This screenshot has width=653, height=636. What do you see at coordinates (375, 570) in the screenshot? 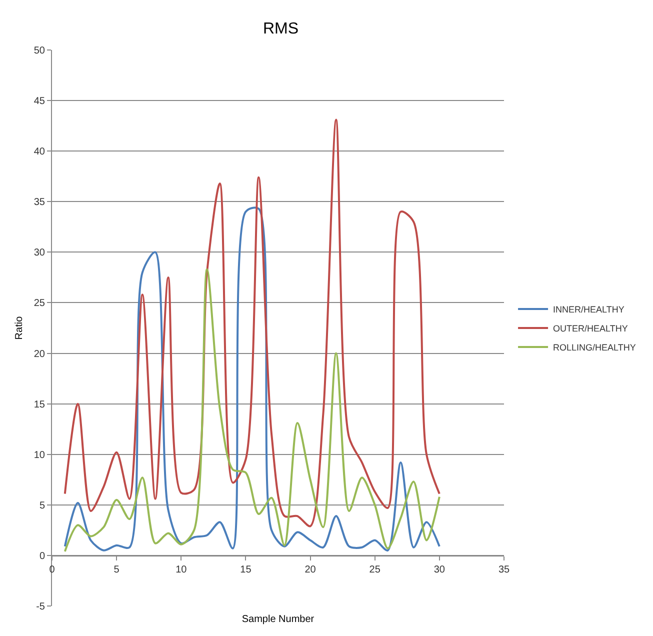
I see `x-tick-label: 25` at bounding box center [375, 570].